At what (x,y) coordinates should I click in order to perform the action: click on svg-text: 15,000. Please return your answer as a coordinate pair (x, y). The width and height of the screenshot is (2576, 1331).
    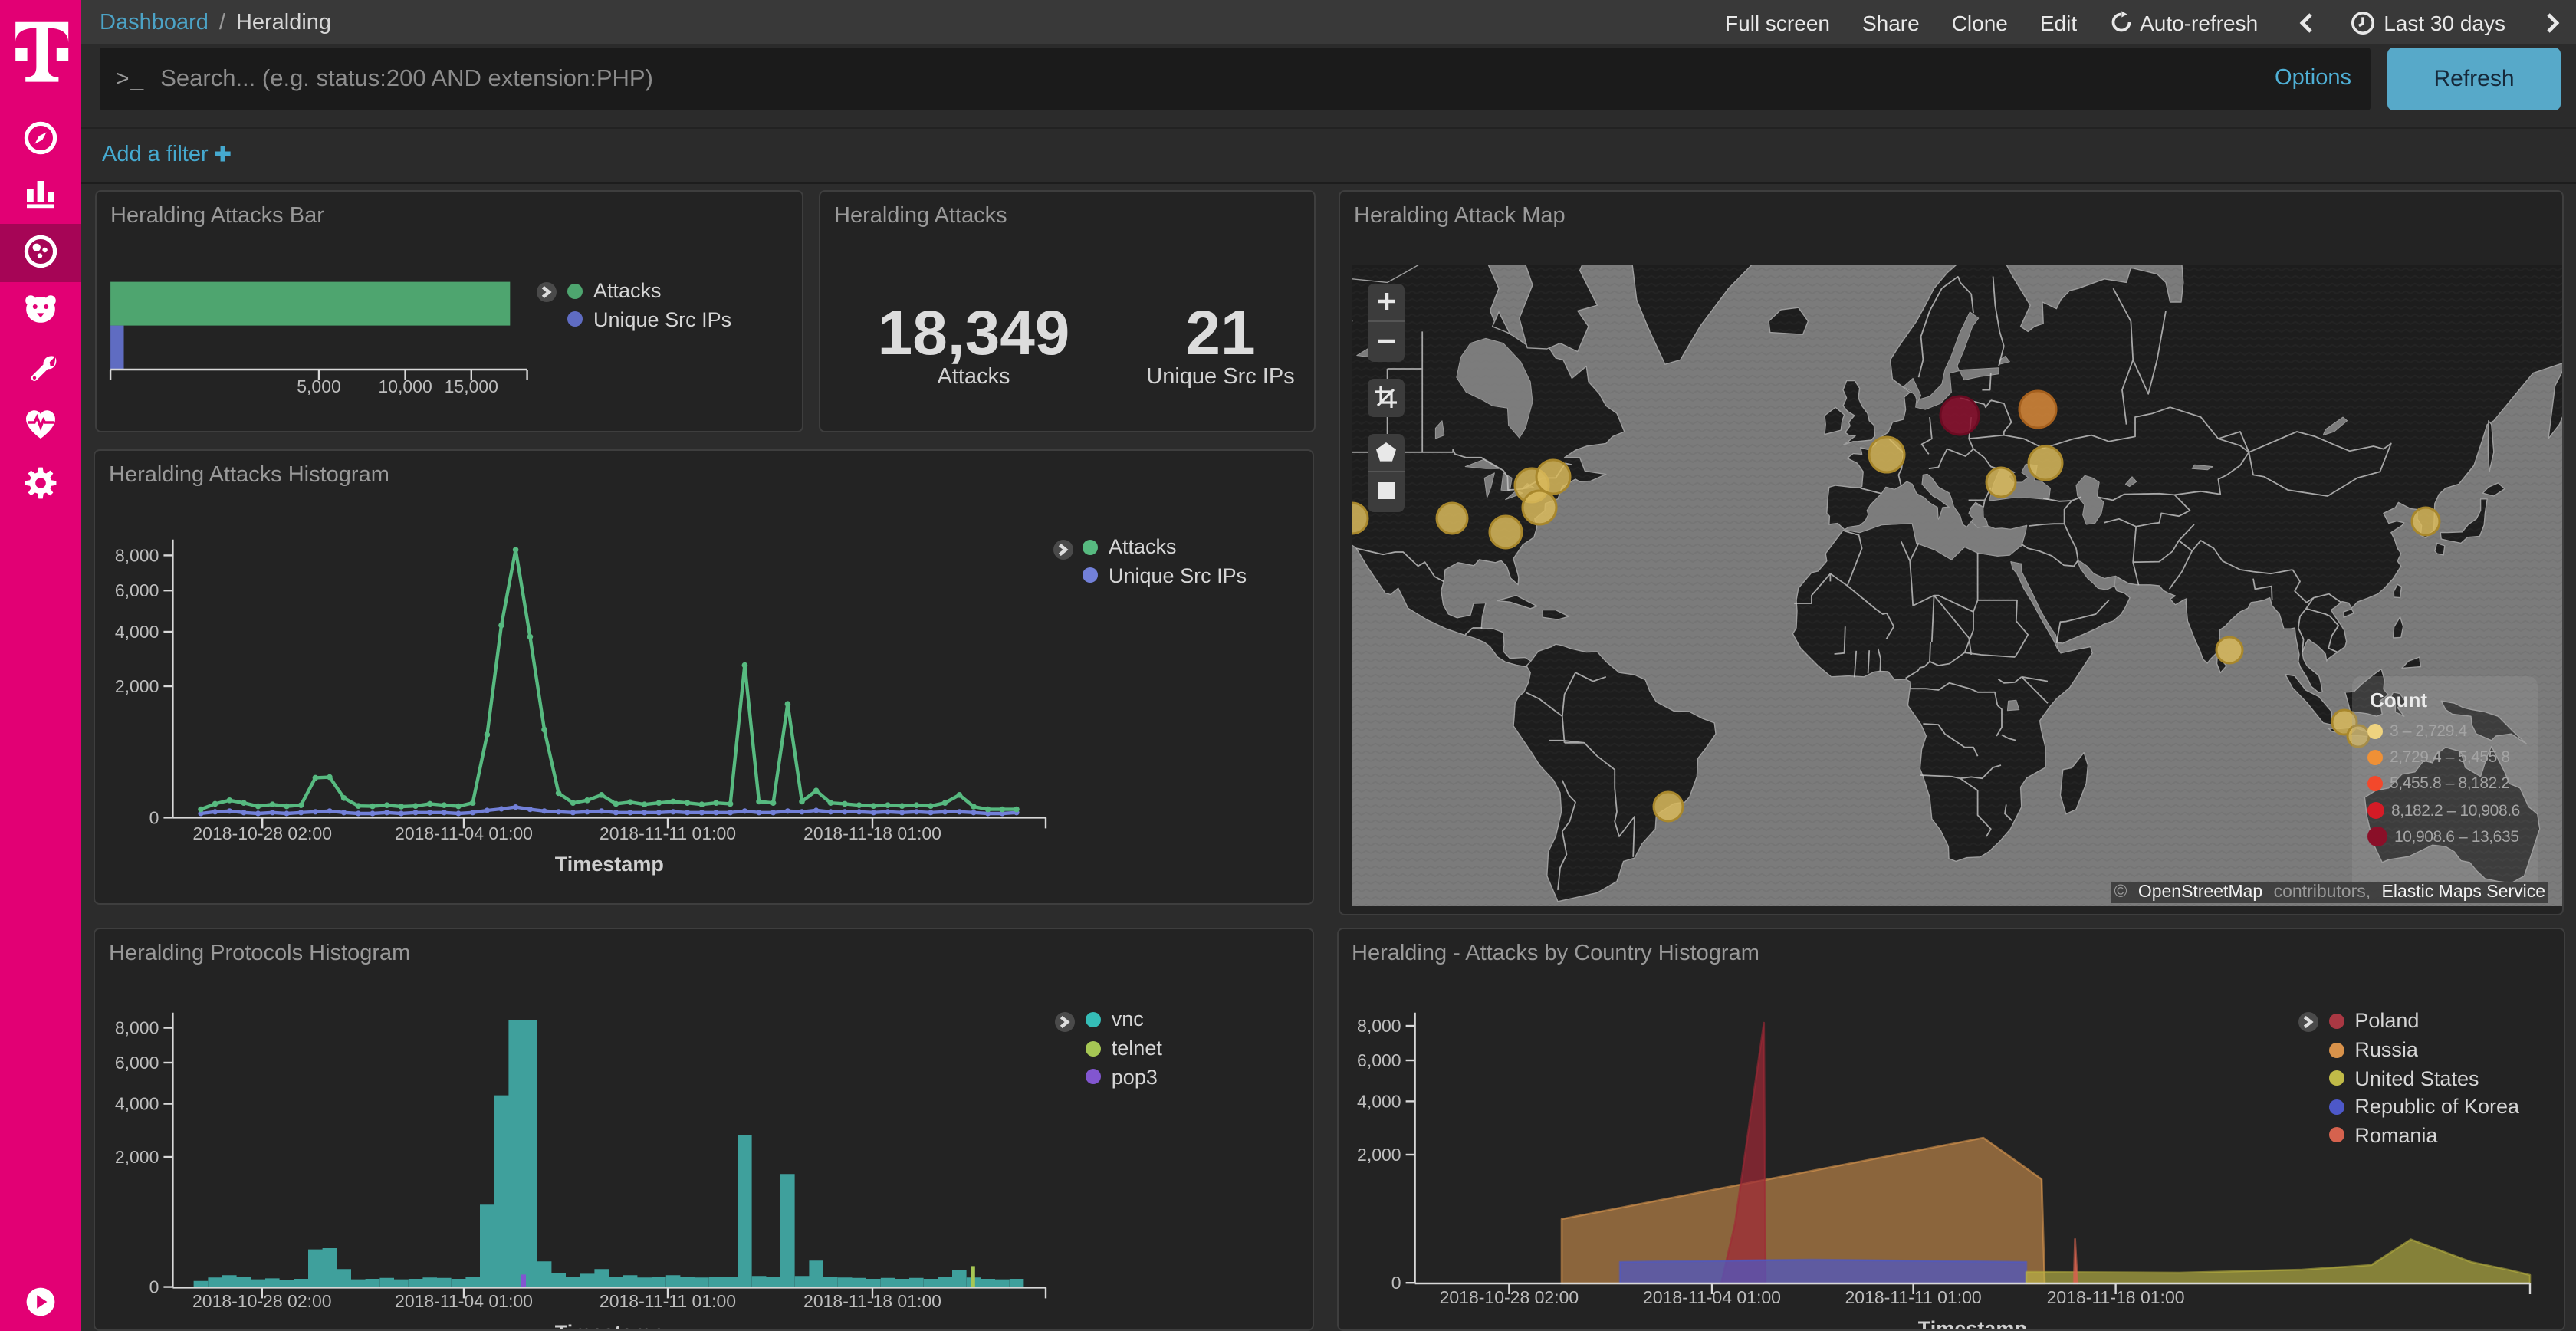
    Looking at the image, I should click on (472, 386).